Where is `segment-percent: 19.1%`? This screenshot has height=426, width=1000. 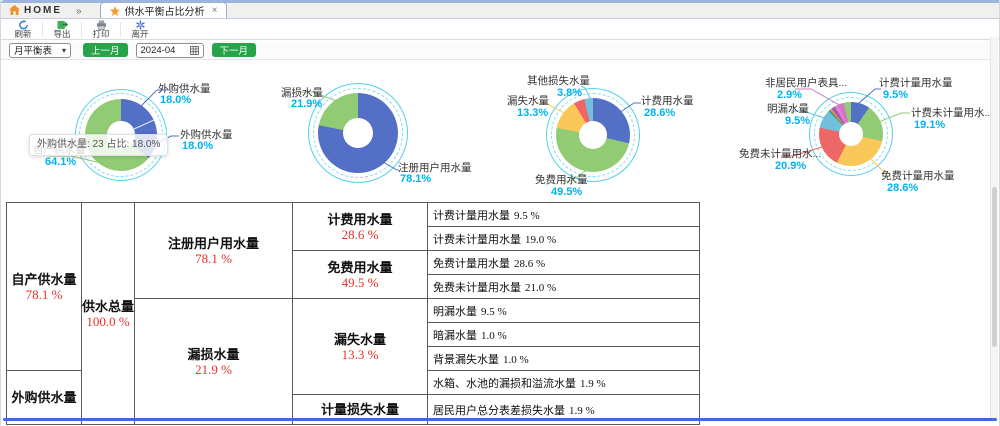
segment-percent: 19.1% is located at coordinates (930, 125).